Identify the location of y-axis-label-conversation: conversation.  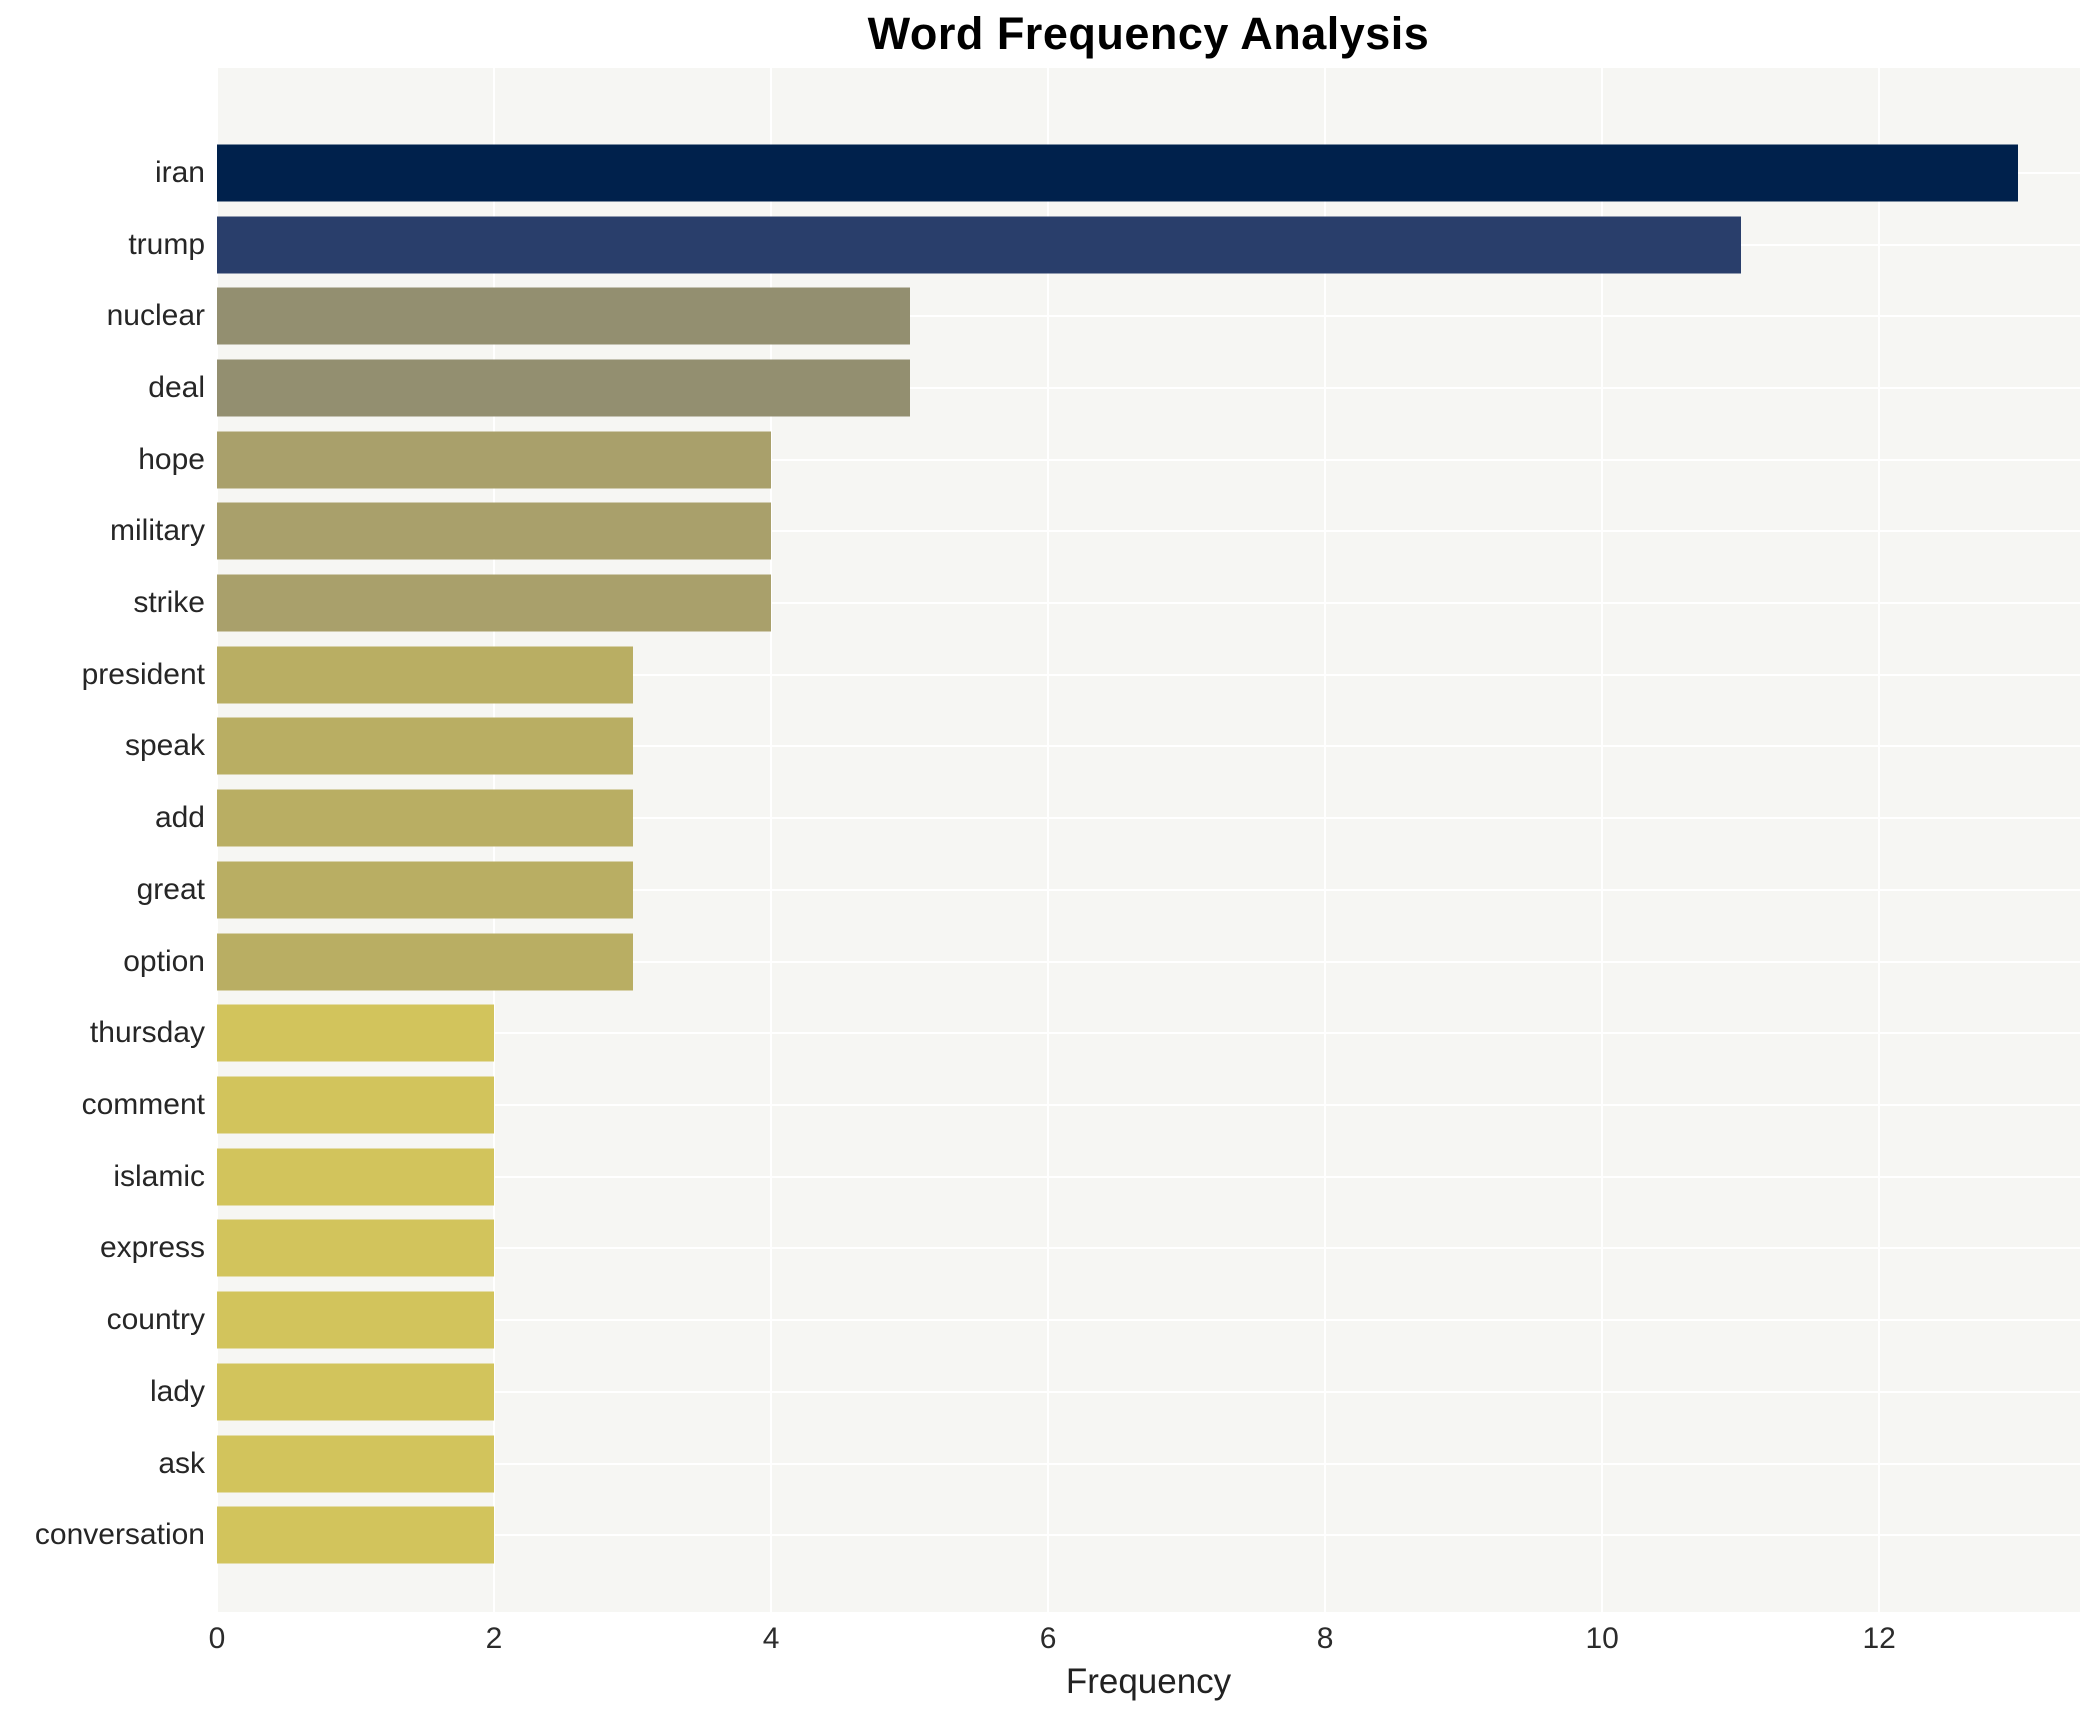
(119, 1535).